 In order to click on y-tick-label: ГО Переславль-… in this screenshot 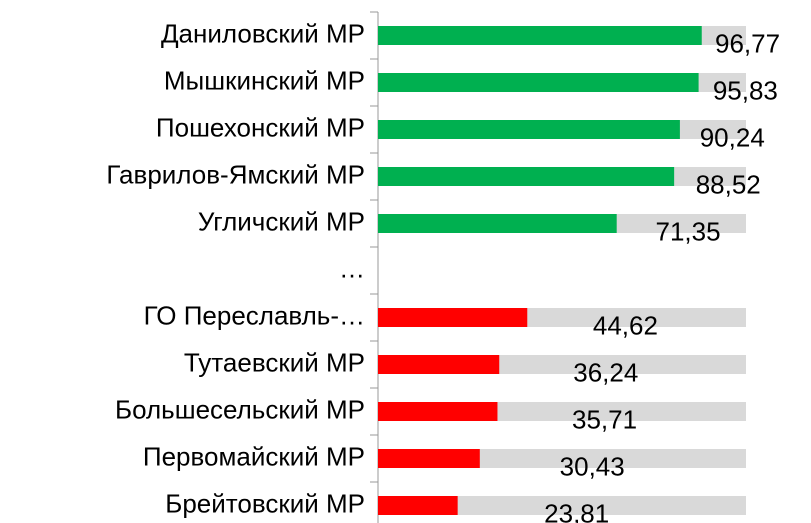, I will do `click(254, 315)`.